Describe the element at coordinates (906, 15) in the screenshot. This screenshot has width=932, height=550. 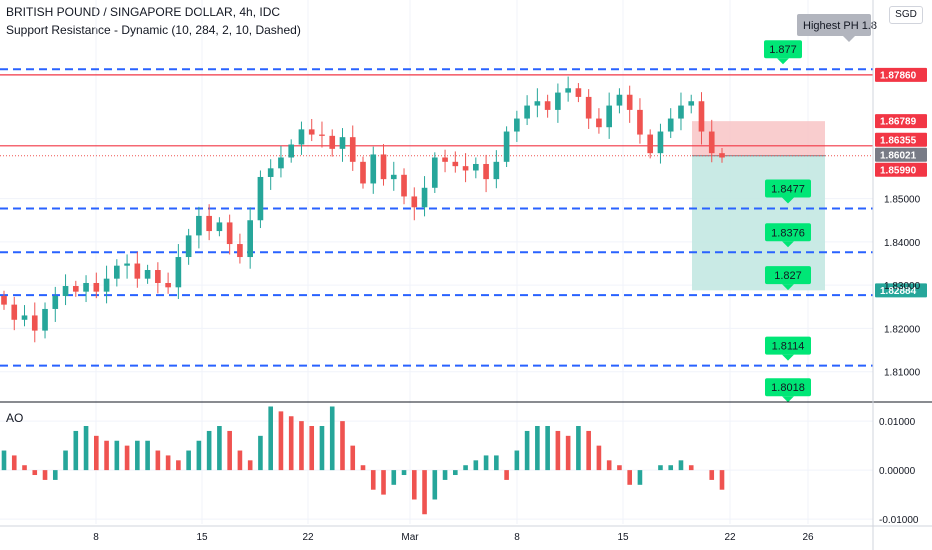
I see `currency-button: SGD` at that location.